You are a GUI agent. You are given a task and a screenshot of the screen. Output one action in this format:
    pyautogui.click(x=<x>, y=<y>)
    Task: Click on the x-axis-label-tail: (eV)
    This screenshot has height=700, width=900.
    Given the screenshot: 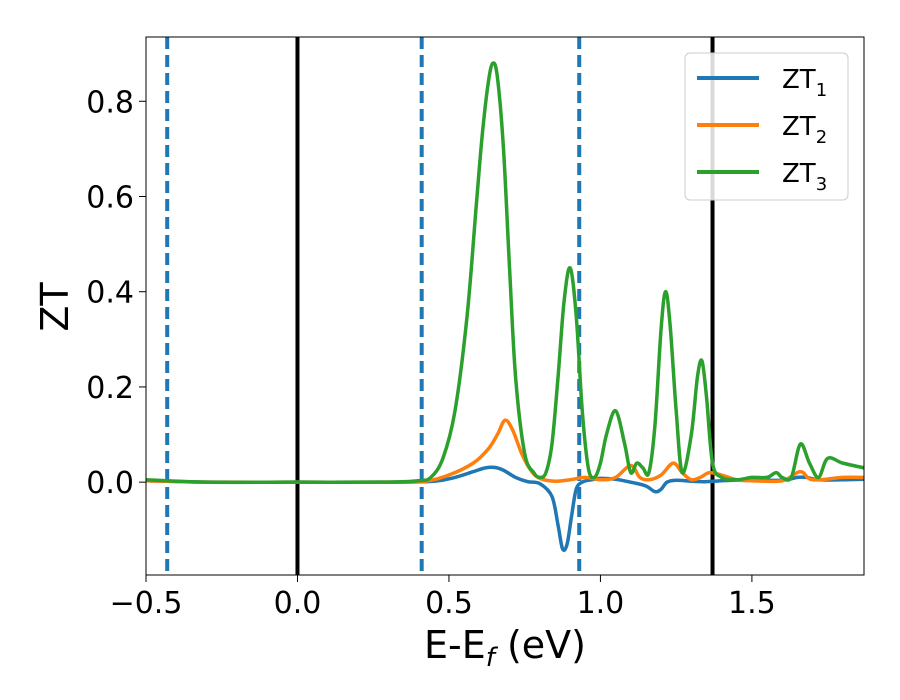 What is the action you would take?
    pyautogui.click(x=540, y=645)
    